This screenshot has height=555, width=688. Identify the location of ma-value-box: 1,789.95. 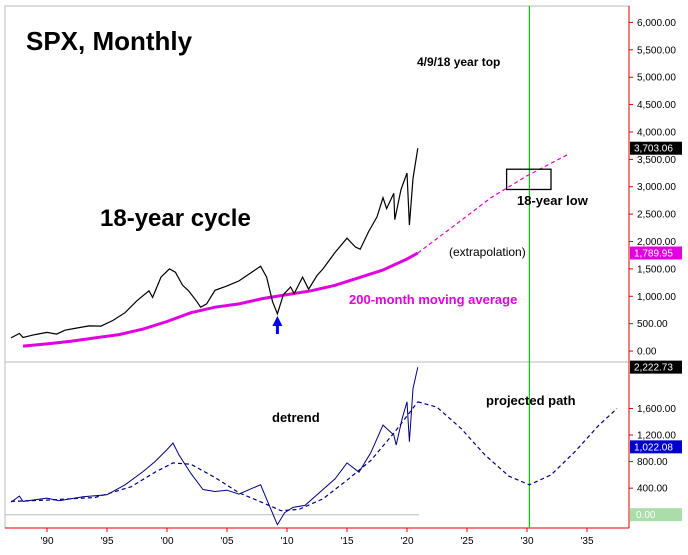
(656, 253).